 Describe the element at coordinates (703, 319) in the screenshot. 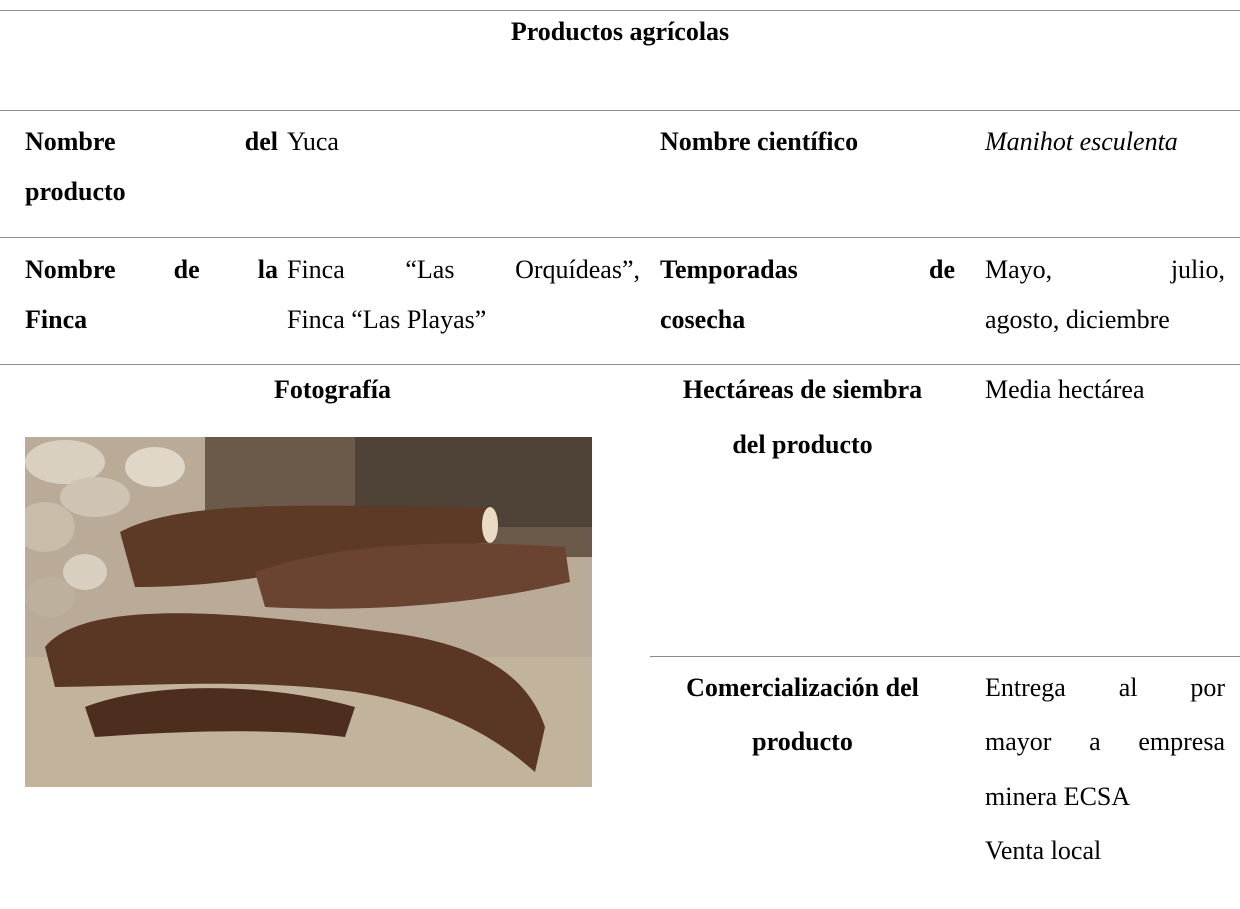

I see `label: cosecha` at that location.